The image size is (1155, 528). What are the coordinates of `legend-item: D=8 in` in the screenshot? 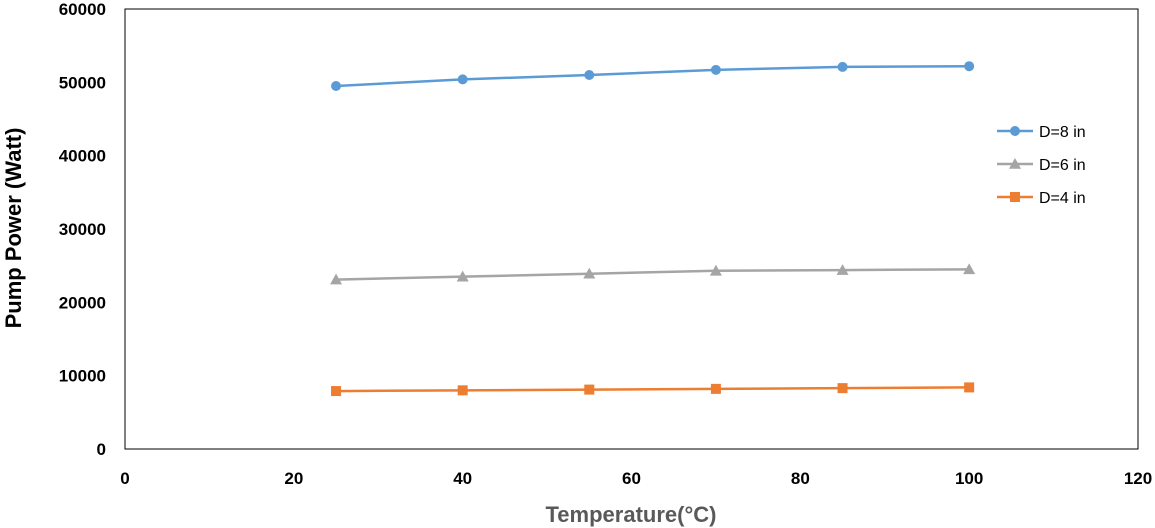 It's located at (1041, 132).